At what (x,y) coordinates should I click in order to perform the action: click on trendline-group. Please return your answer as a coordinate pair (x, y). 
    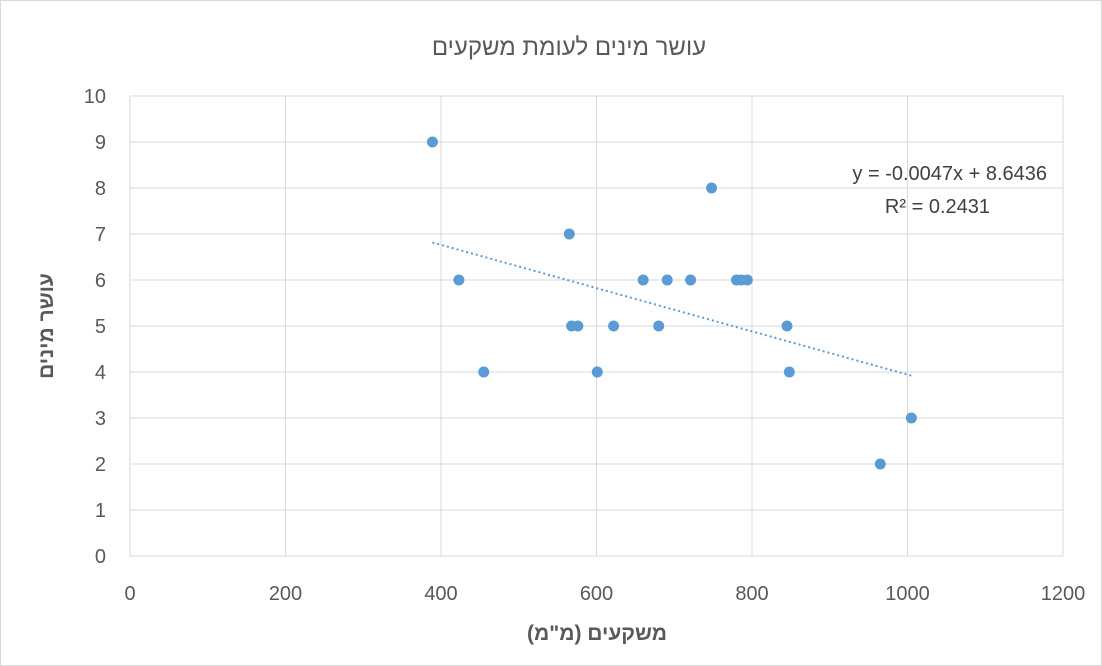
    Looking at the image, I should click on (672, 309).